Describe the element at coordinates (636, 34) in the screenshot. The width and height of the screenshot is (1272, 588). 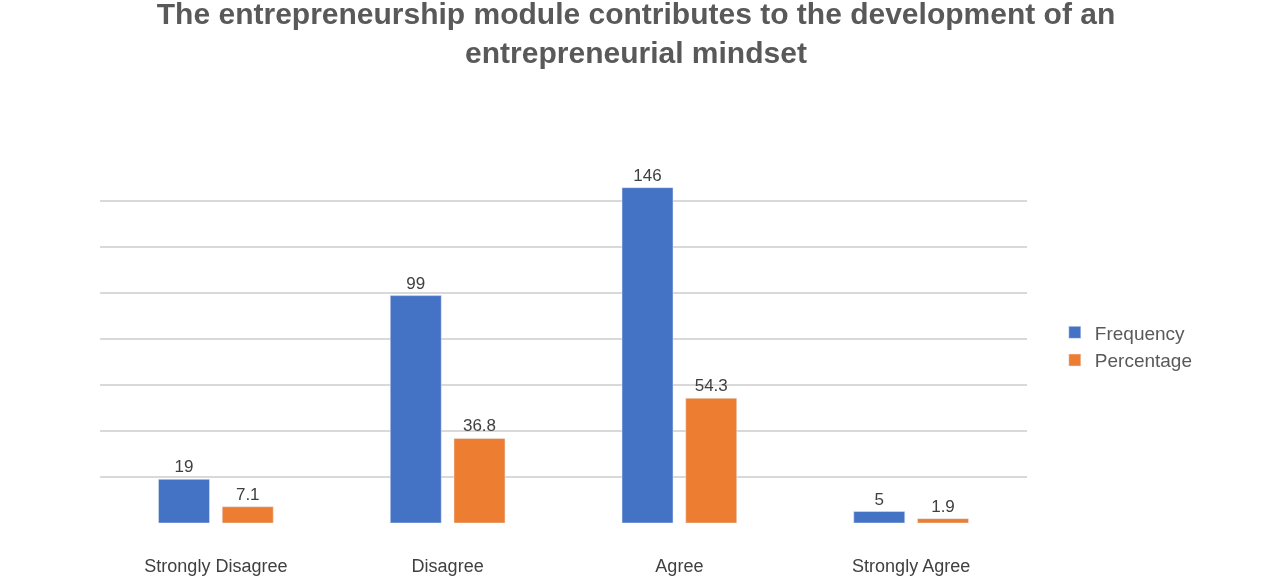
I see `chart-title: The entrepreneurship module contributes to the development of an entrepreneurial mindset` at that location.